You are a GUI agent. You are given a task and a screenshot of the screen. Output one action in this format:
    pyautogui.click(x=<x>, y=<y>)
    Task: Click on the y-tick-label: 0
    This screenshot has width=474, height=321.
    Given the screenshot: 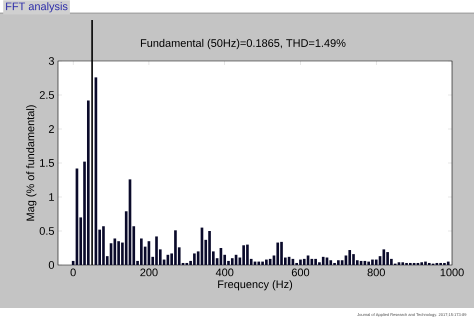 What is the action you would take?
    pyautogui.click(x=51, y=265)
    